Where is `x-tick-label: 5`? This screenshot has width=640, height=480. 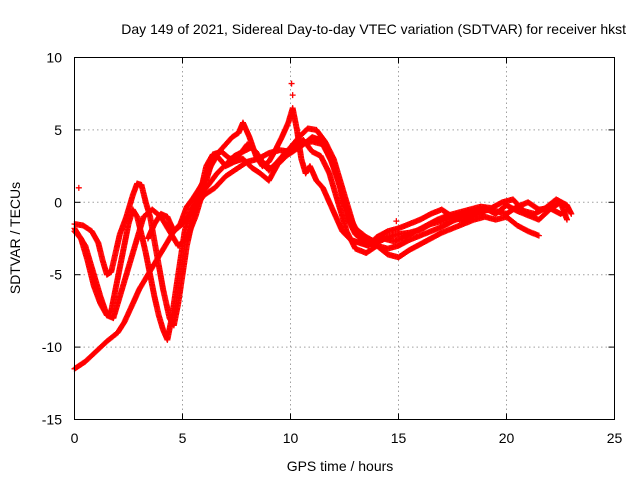 x-tick-label: 5 is located at coordinates (183, 438).